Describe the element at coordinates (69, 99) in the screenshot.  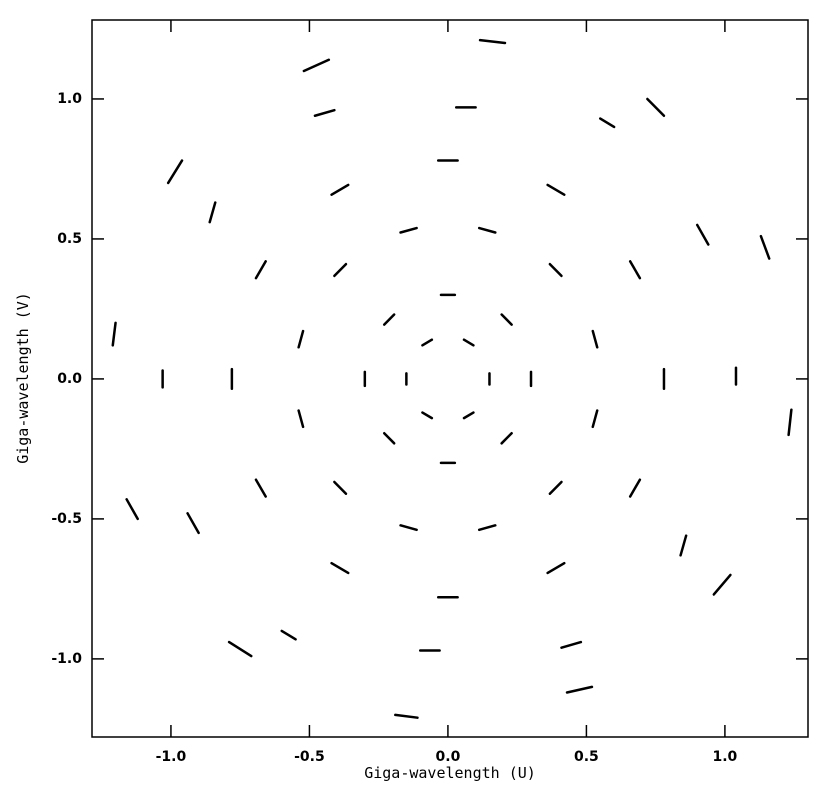
I see `y-tick-label: 1.0` at that location.